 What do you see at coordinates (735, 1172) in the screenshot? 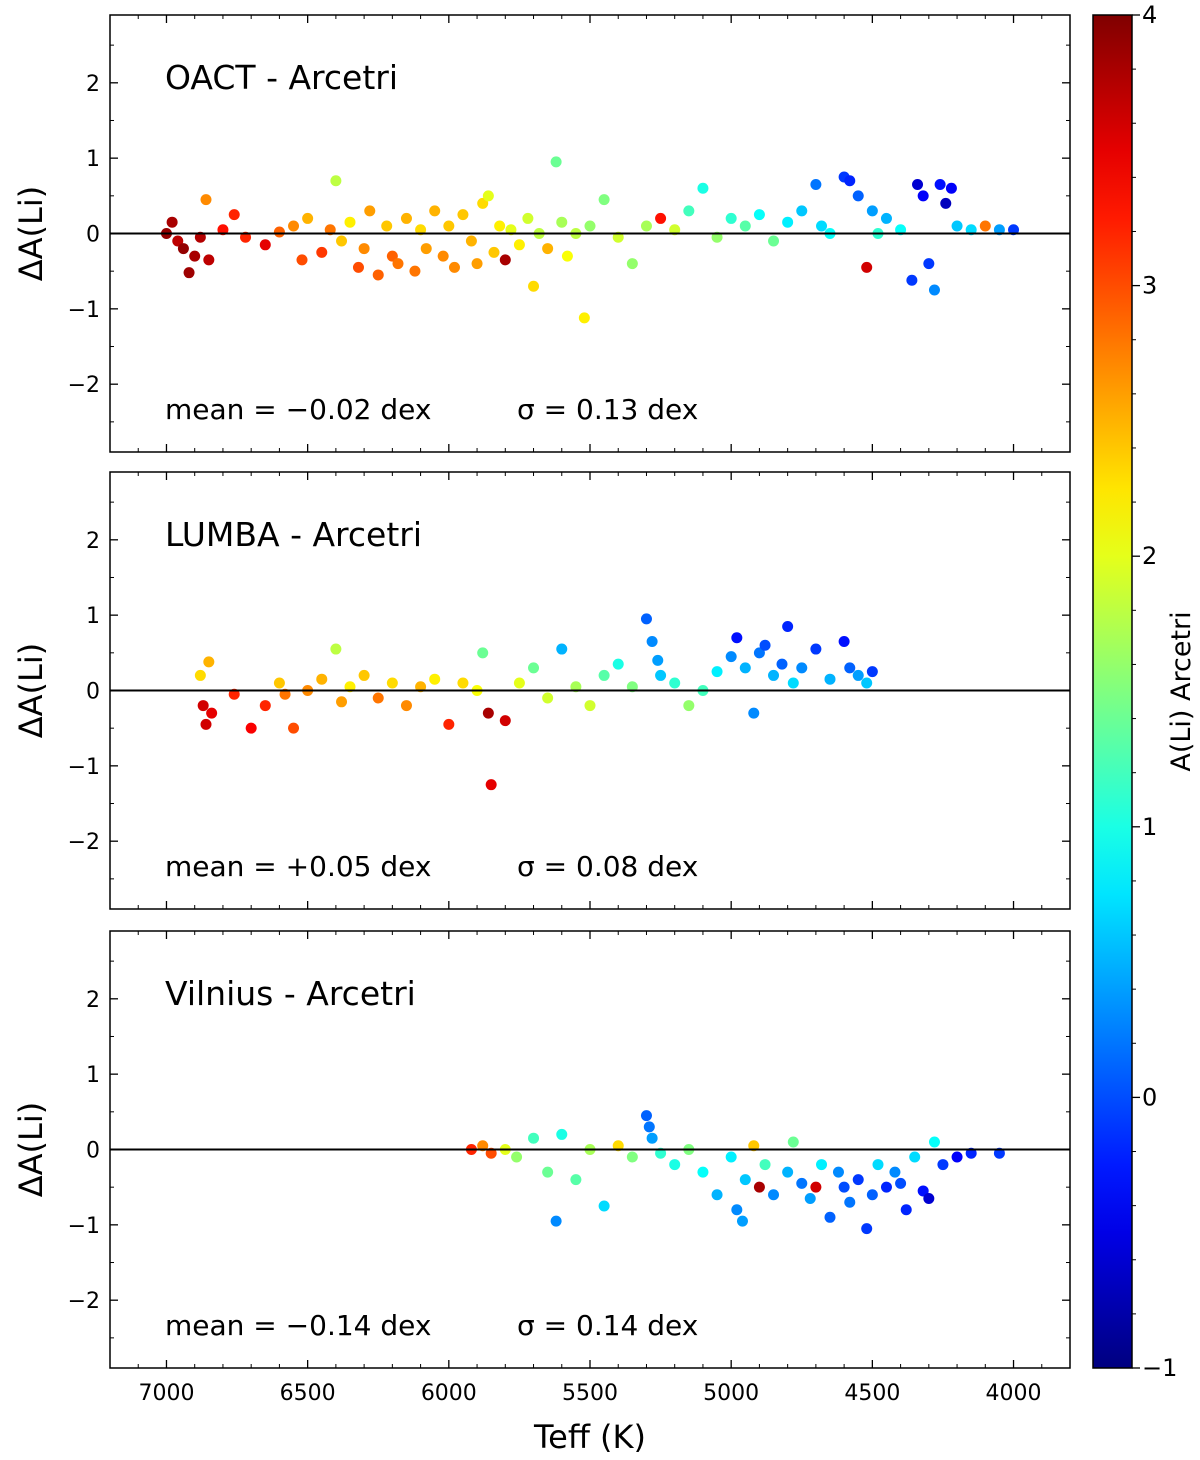
I see `scatter-points` at bounding box center [735, 1172].